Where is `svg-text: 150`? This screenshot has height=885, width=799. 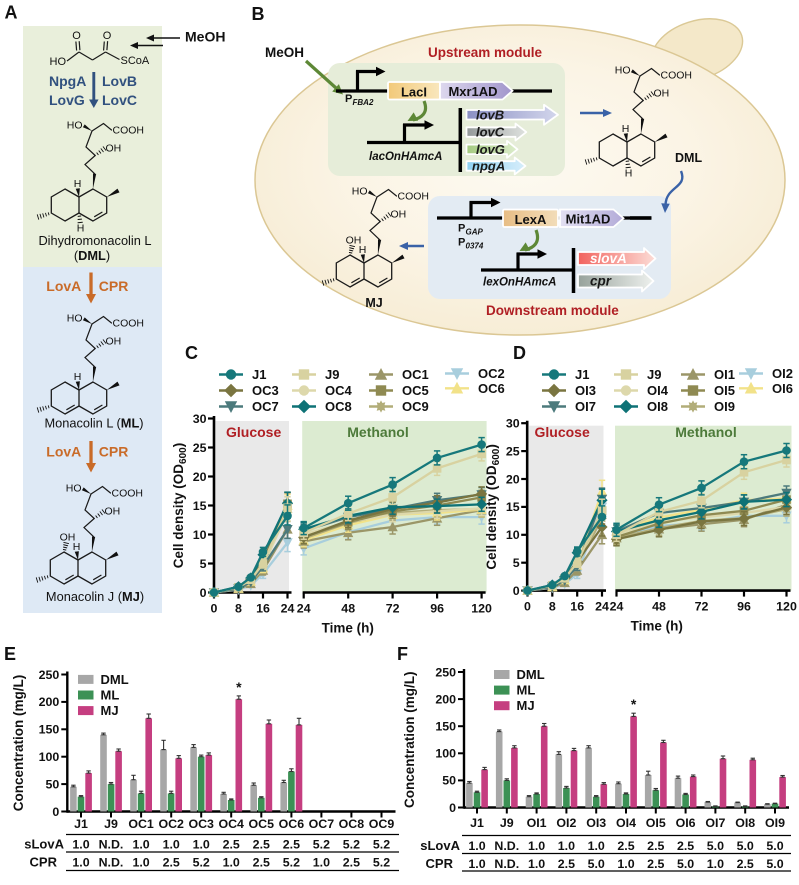 svg-text: 150 is located at coordinates (49, 730).